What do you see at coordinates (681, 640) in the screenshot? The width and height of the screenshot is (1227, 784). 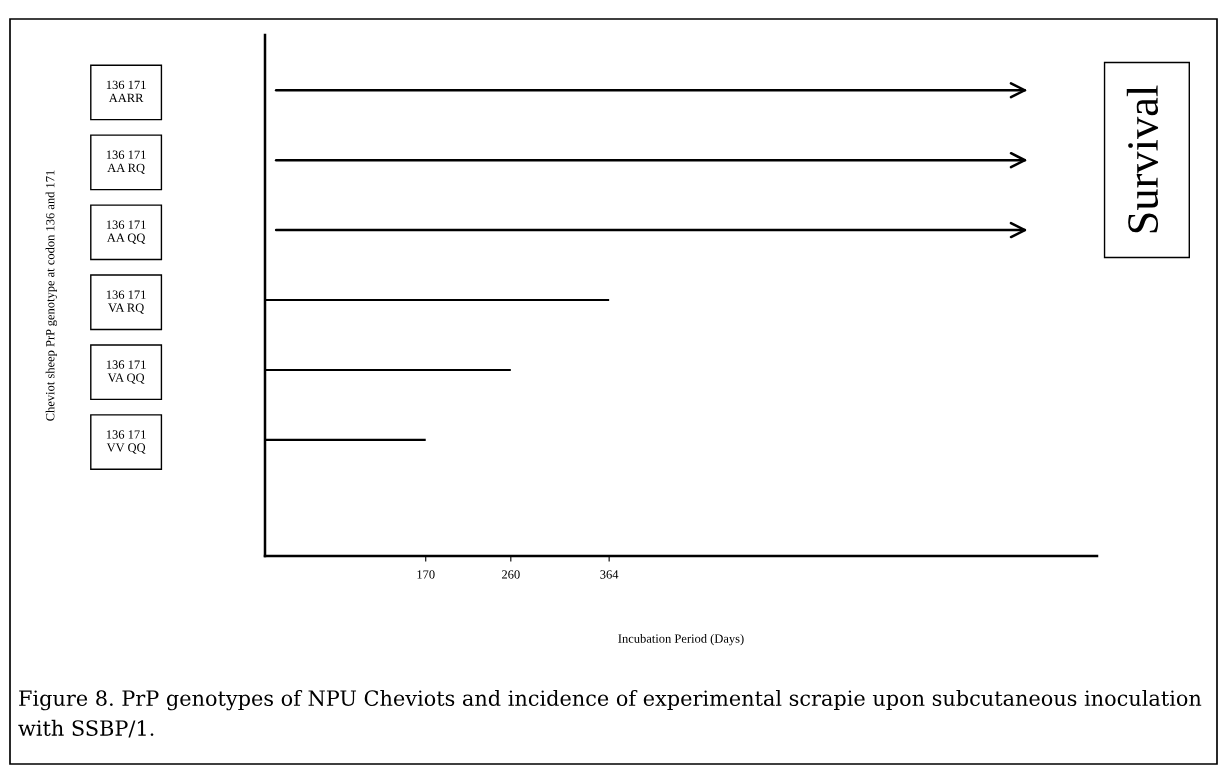 I see `x-axis-title: Incubation Period (Days)` at bounding box center [681, 640].